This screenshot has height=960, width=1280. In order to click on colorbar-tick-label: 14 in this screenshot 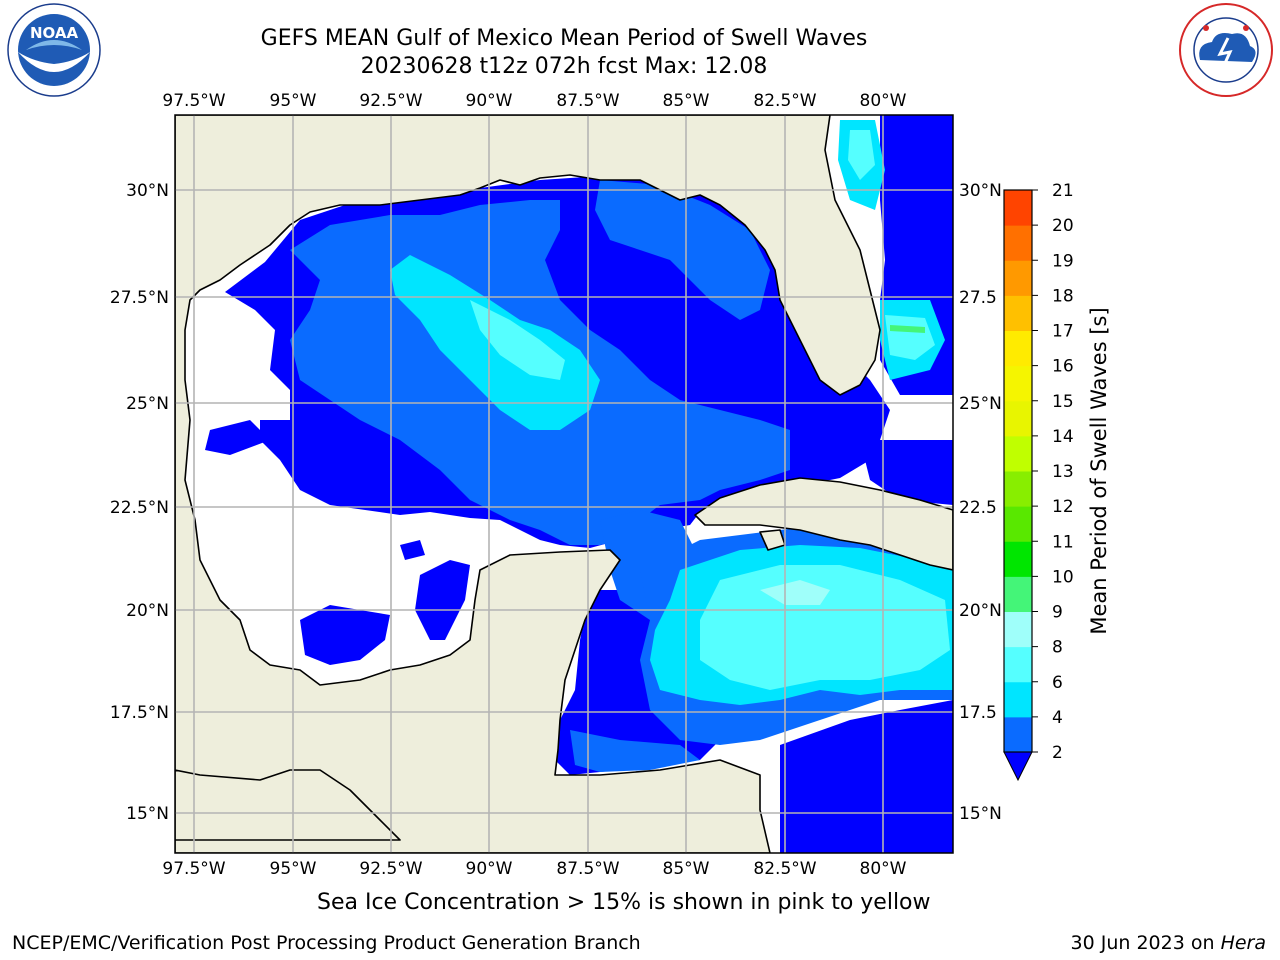, I will do `click(1063, 437)`.